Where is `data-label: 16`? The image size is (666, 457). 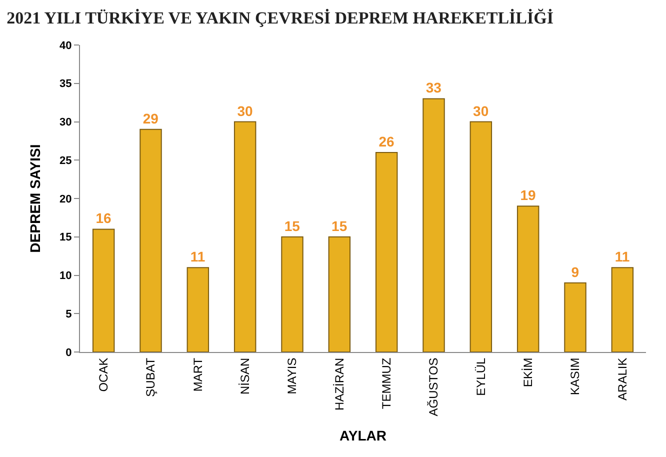
data-label: 16 is located at coordinates (104, 218).